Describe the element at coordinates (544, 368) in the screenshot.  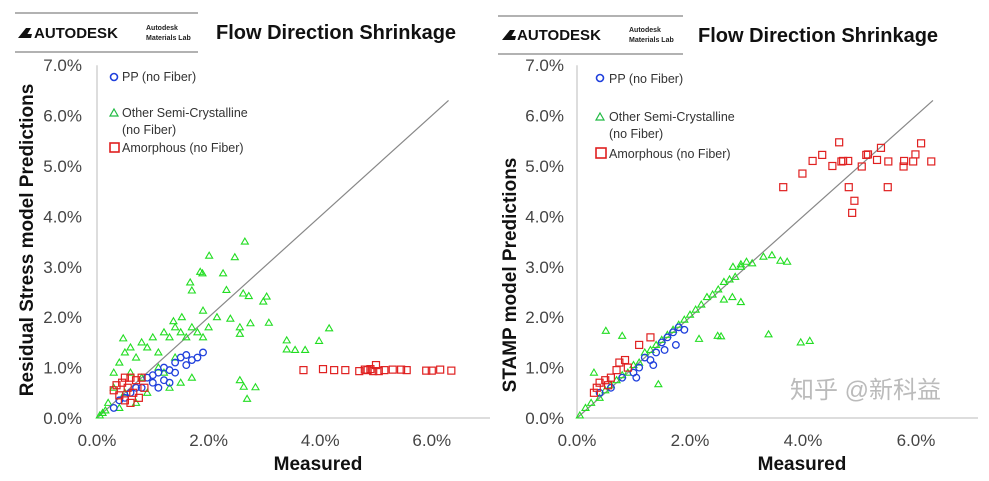
I see `y-tick-label: 1.0%` at that location.